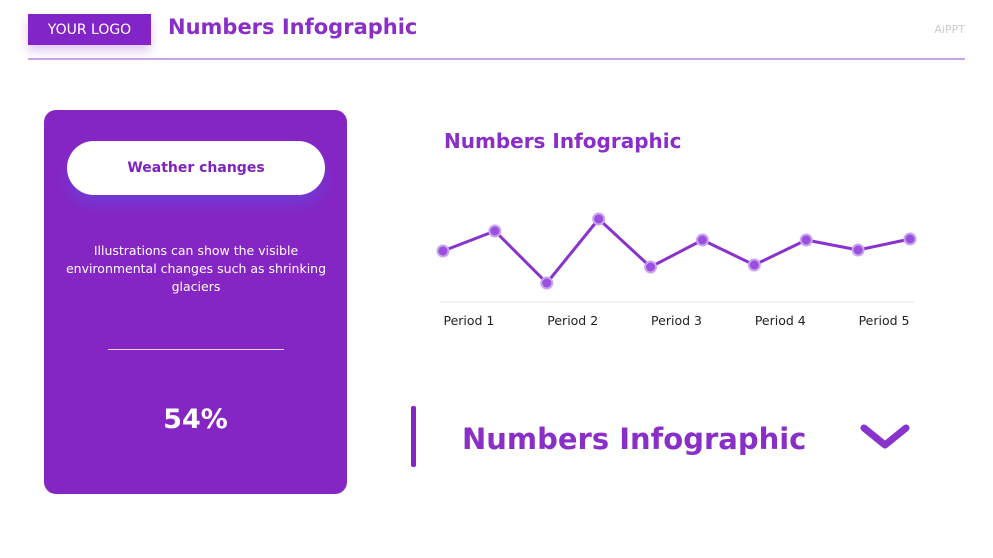 This screenshot has width=993, height=558. I want to click on footer-title: Numbers Infographic, so click(634, 439).